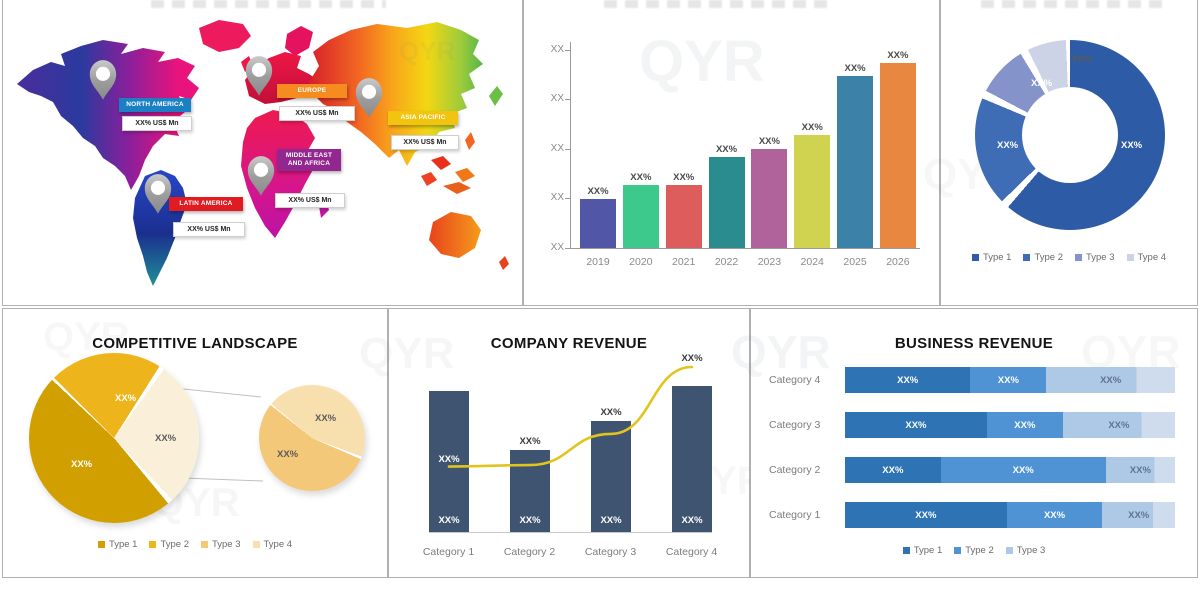 The width and height of the screenshot is (1200, 600). Describe the element at coordinates (1082, 59) in the screenshot. I see `slice-label-type4: XX%` at that location.